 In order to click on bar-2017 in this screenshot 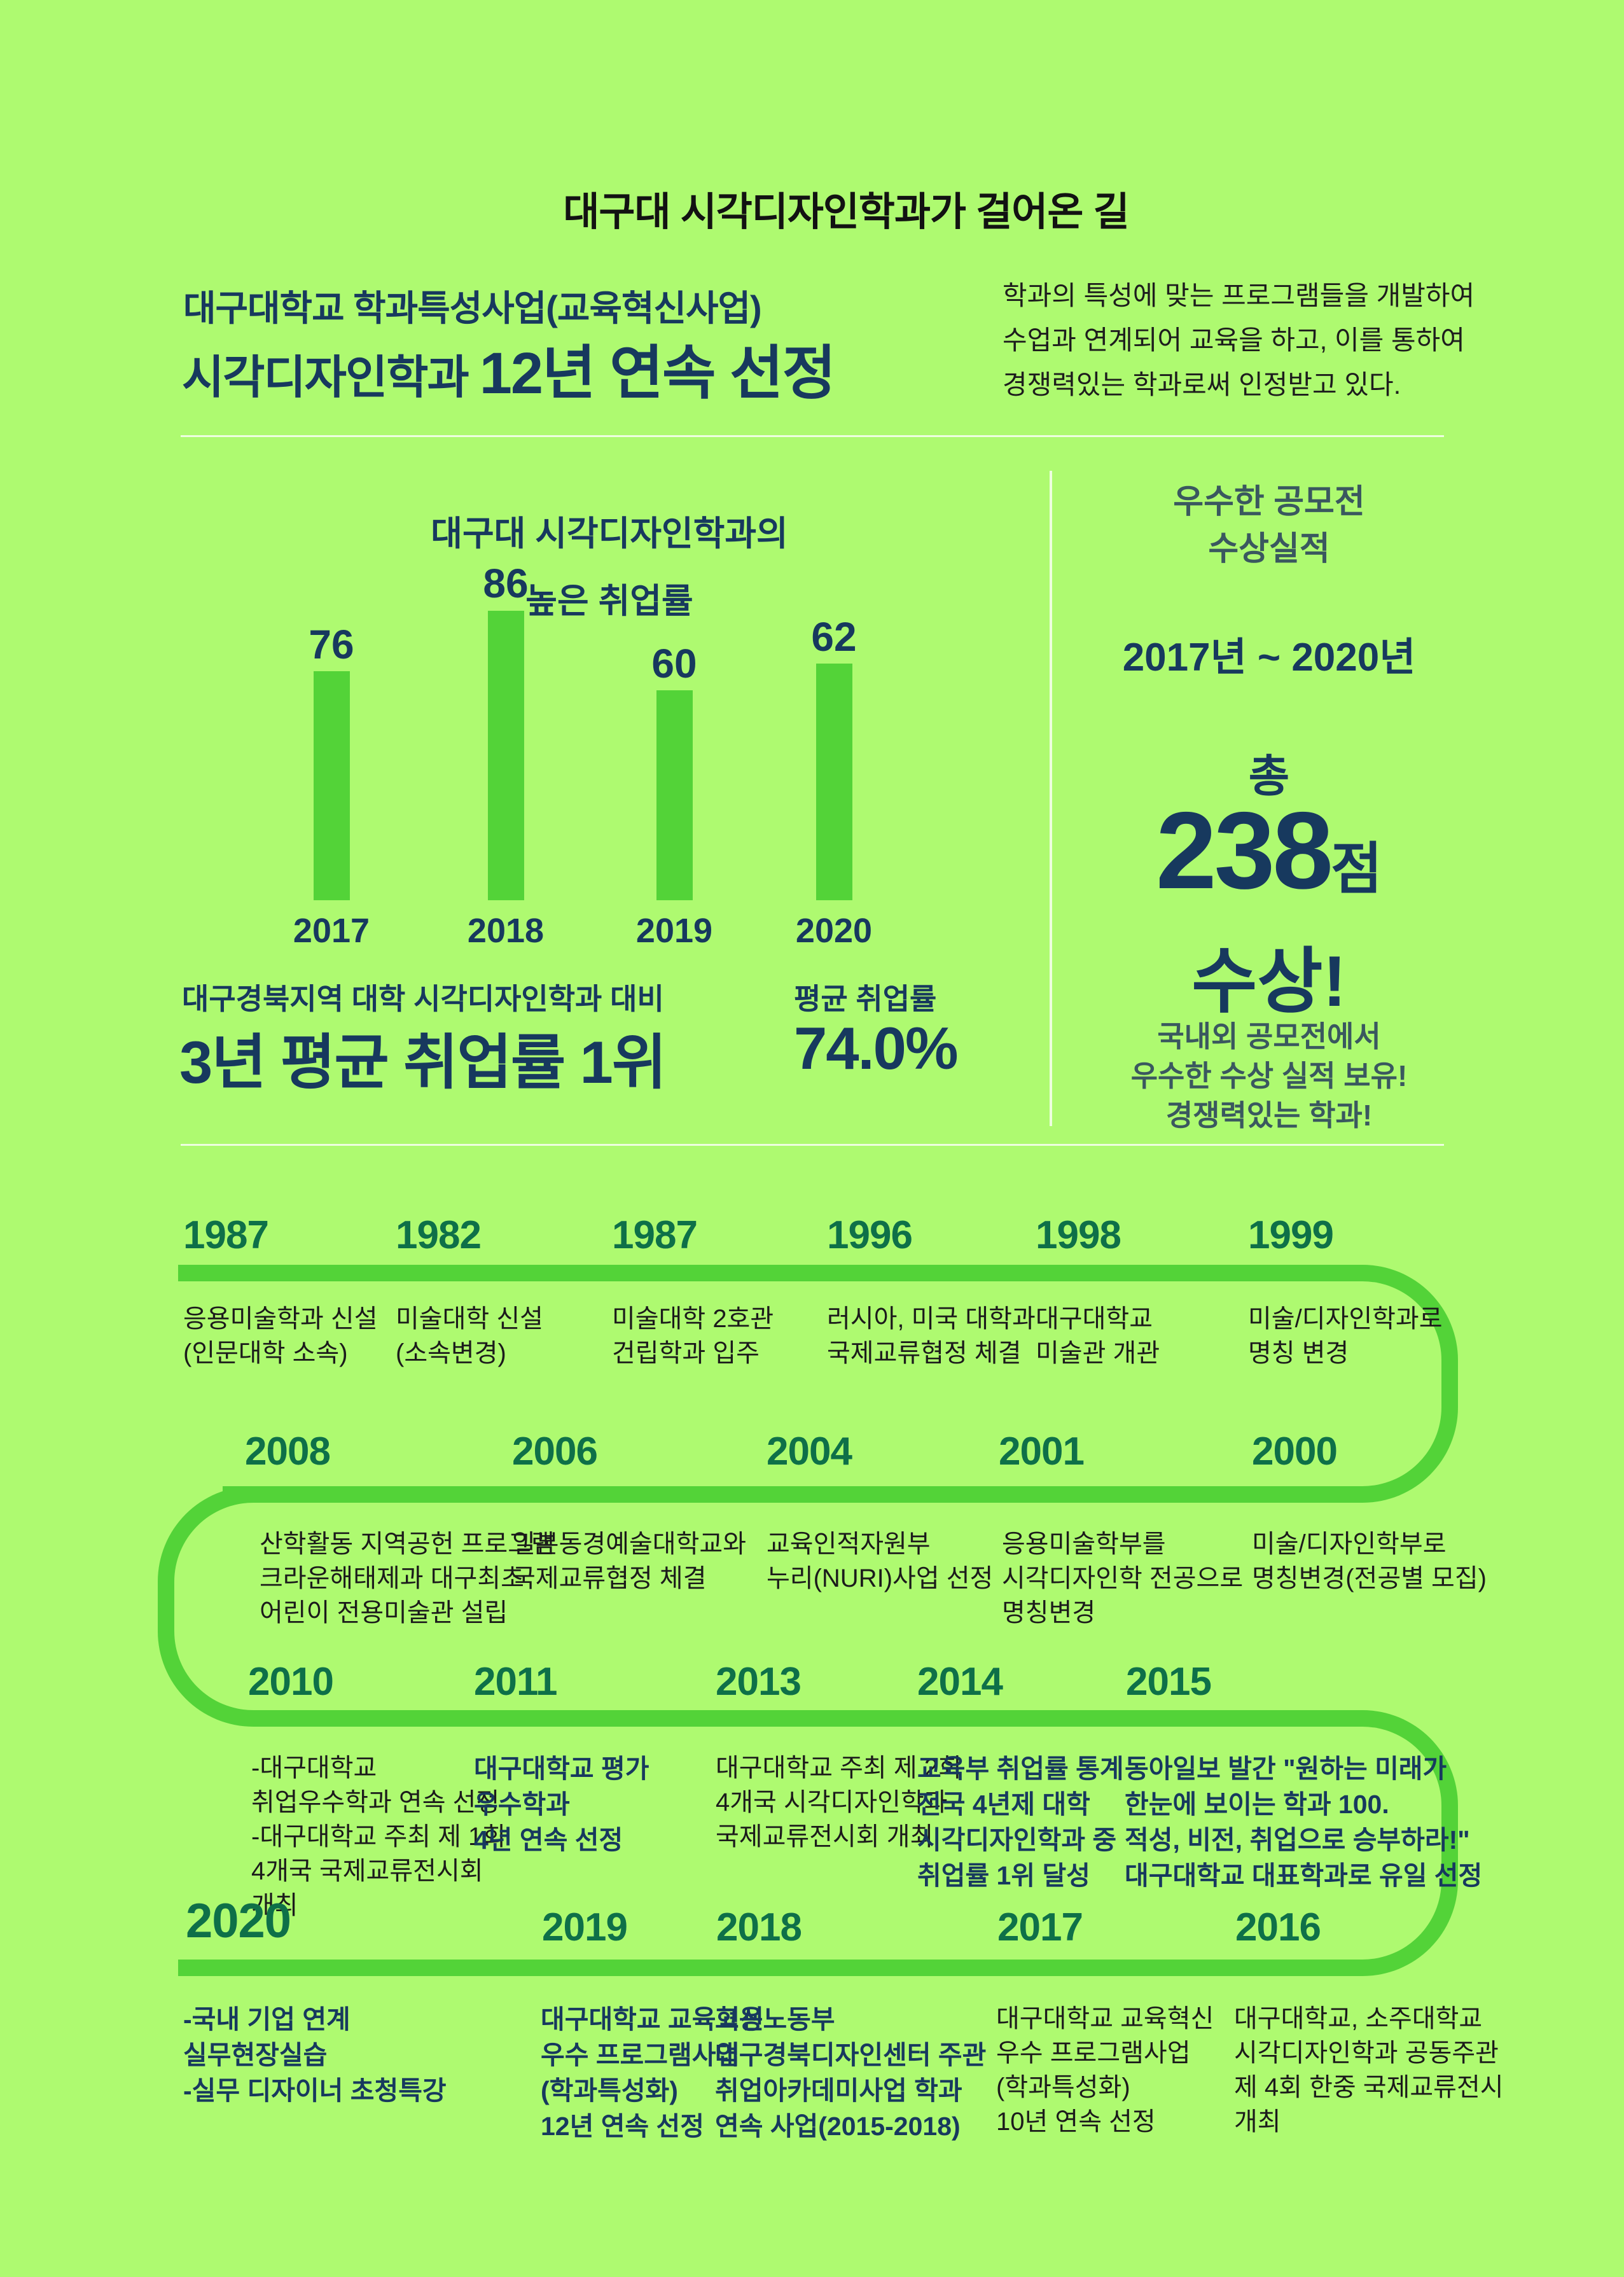, I will do `click(332, 785)`.